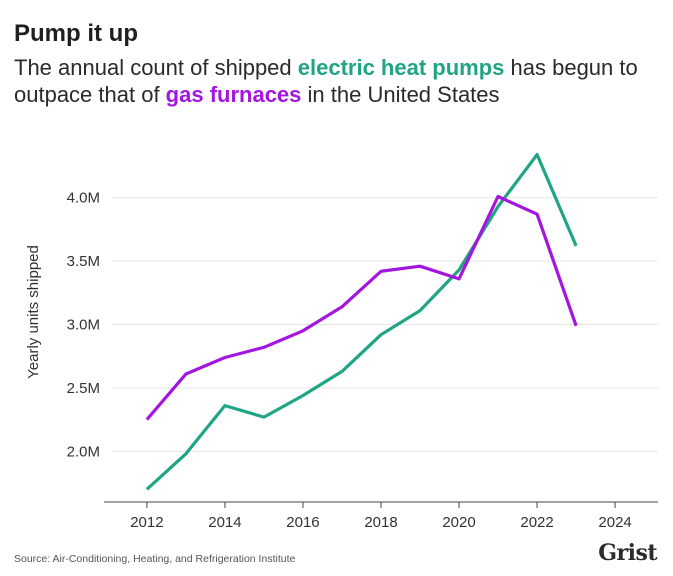  Describe the element at coordinates (326, 81) in the screenshot. I see `subtitle-text-2: has begun to outpace that of` at that location.